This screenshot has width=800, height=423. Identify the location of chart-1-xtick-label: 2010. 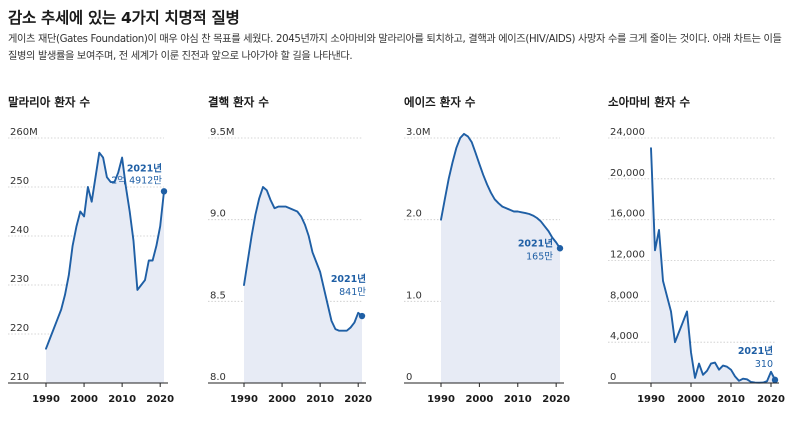
(122, 399).